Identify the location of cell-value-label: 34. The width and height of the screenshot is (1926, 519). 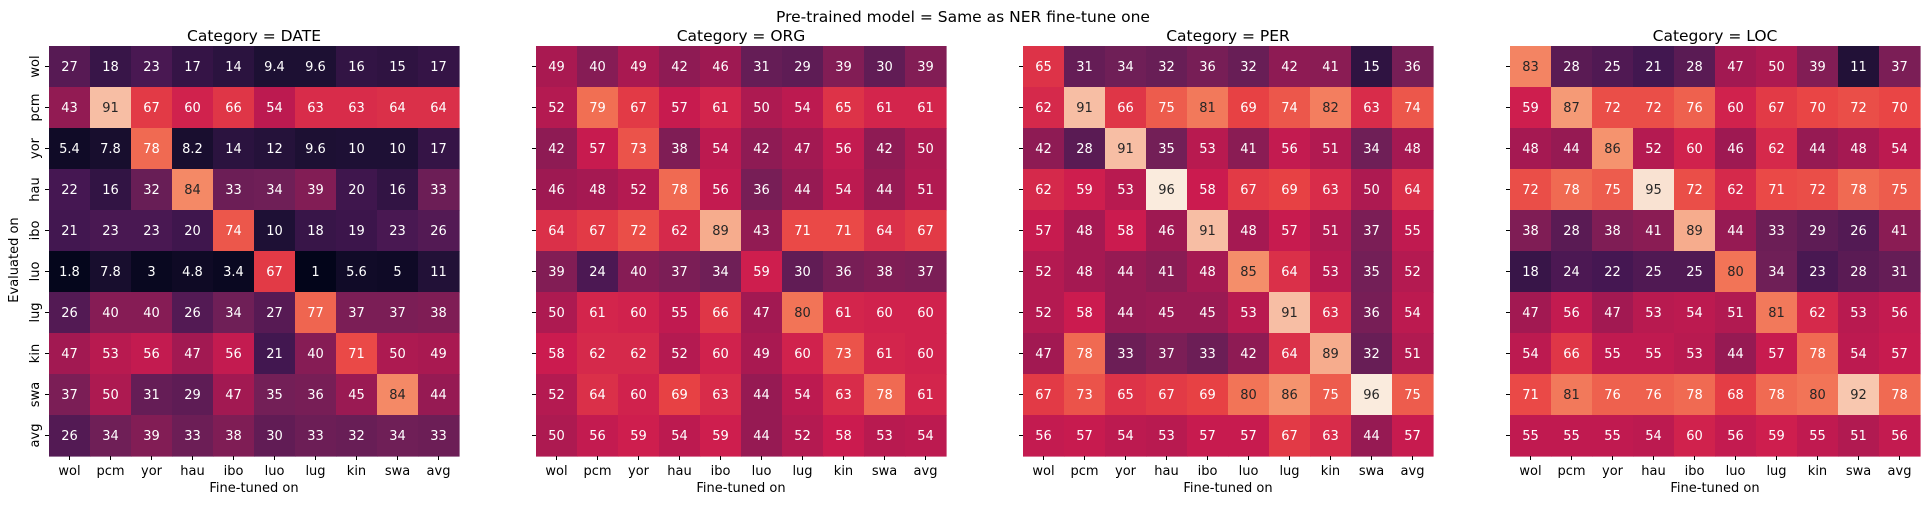
(1776, 272).